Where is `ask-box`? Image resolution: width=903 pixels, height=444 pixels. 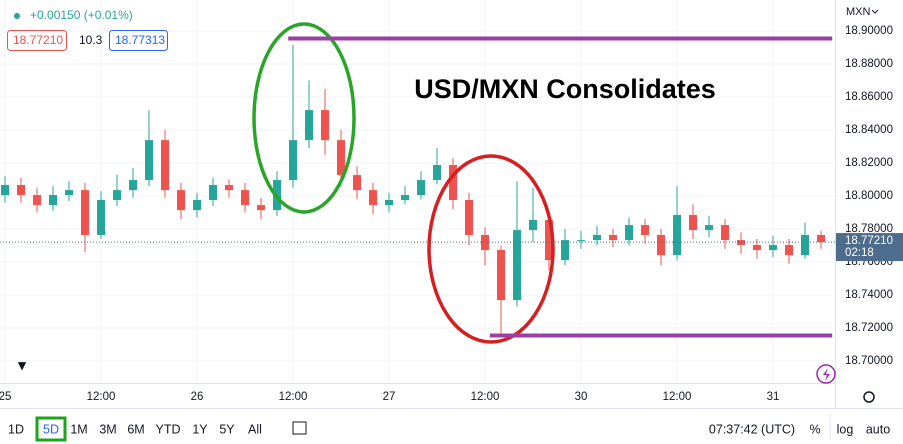 ask-box is located at coordinates (138, 40).